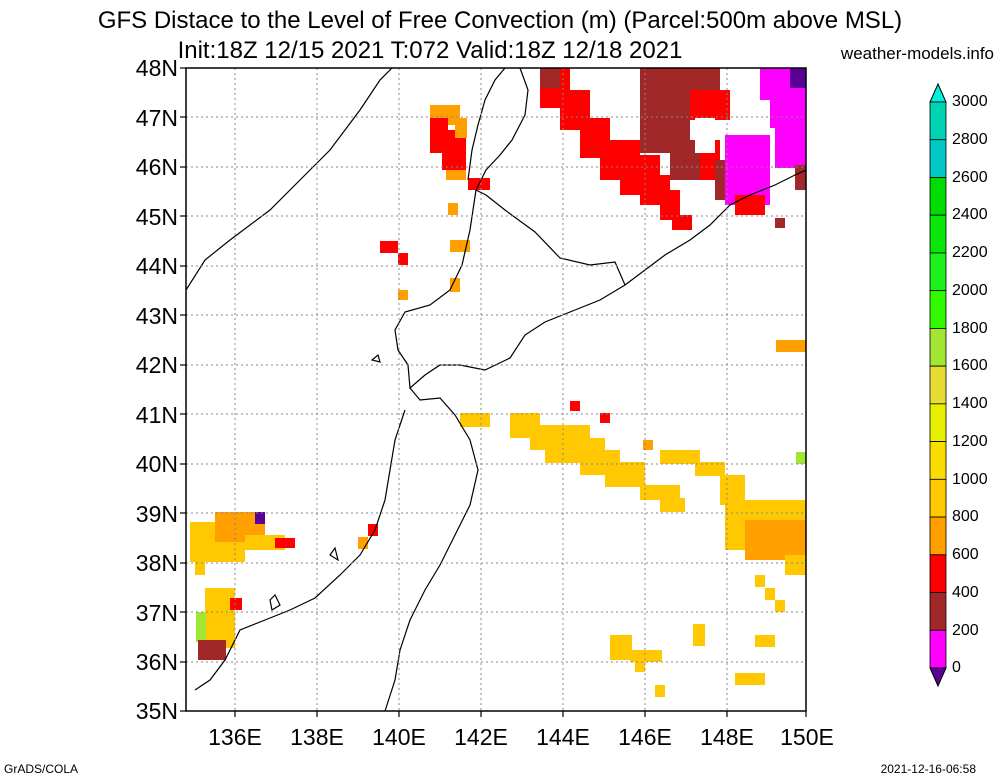  Describe the element at coordinates (156, 662) in the screenshot. I see `lat-label: 36N` at that location.